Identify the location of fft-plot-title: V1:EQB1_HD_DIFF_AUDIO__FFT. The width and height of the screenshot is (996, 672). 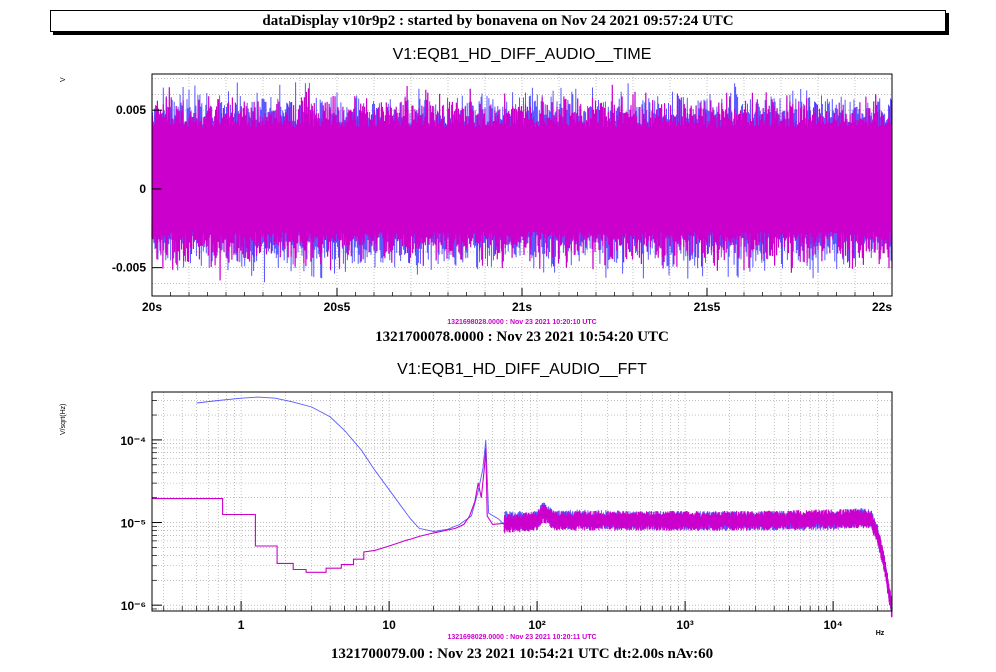
(522, 369).